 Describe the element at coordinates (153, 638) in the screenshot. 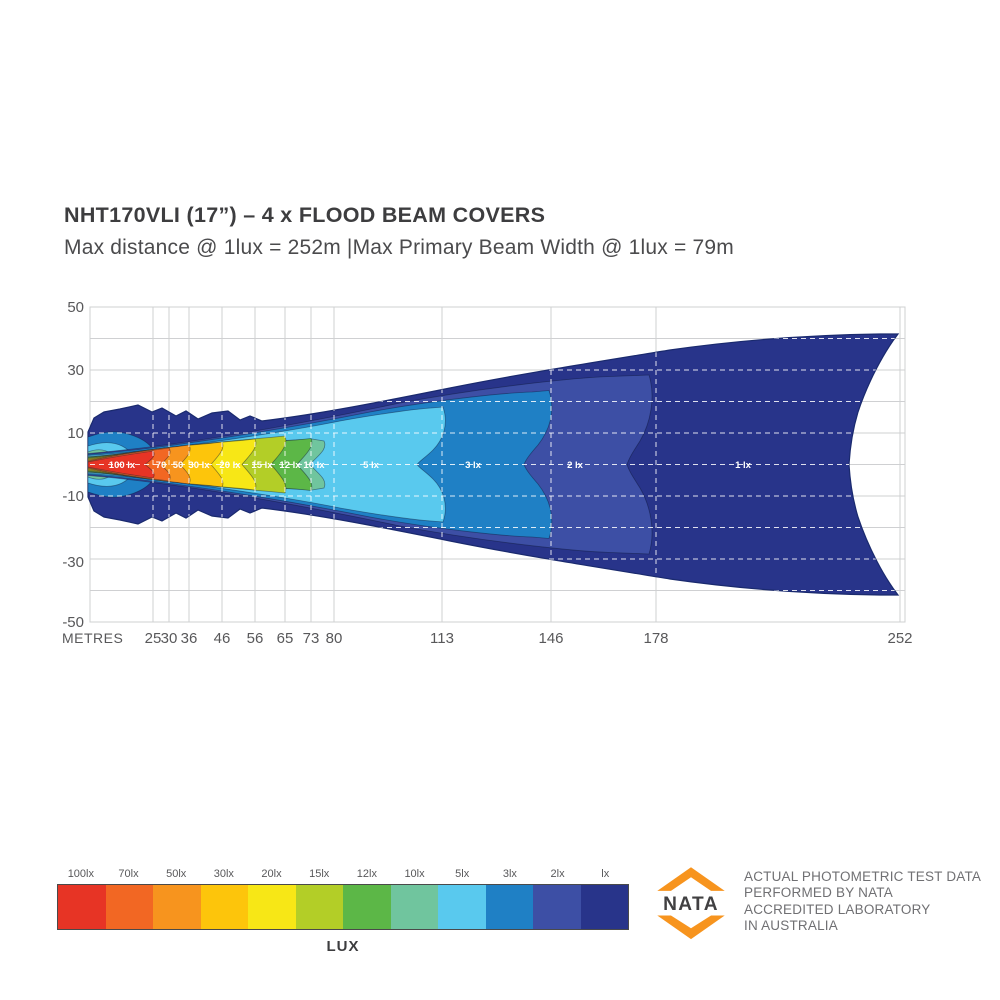

I see `x-tick: 25` at that location.